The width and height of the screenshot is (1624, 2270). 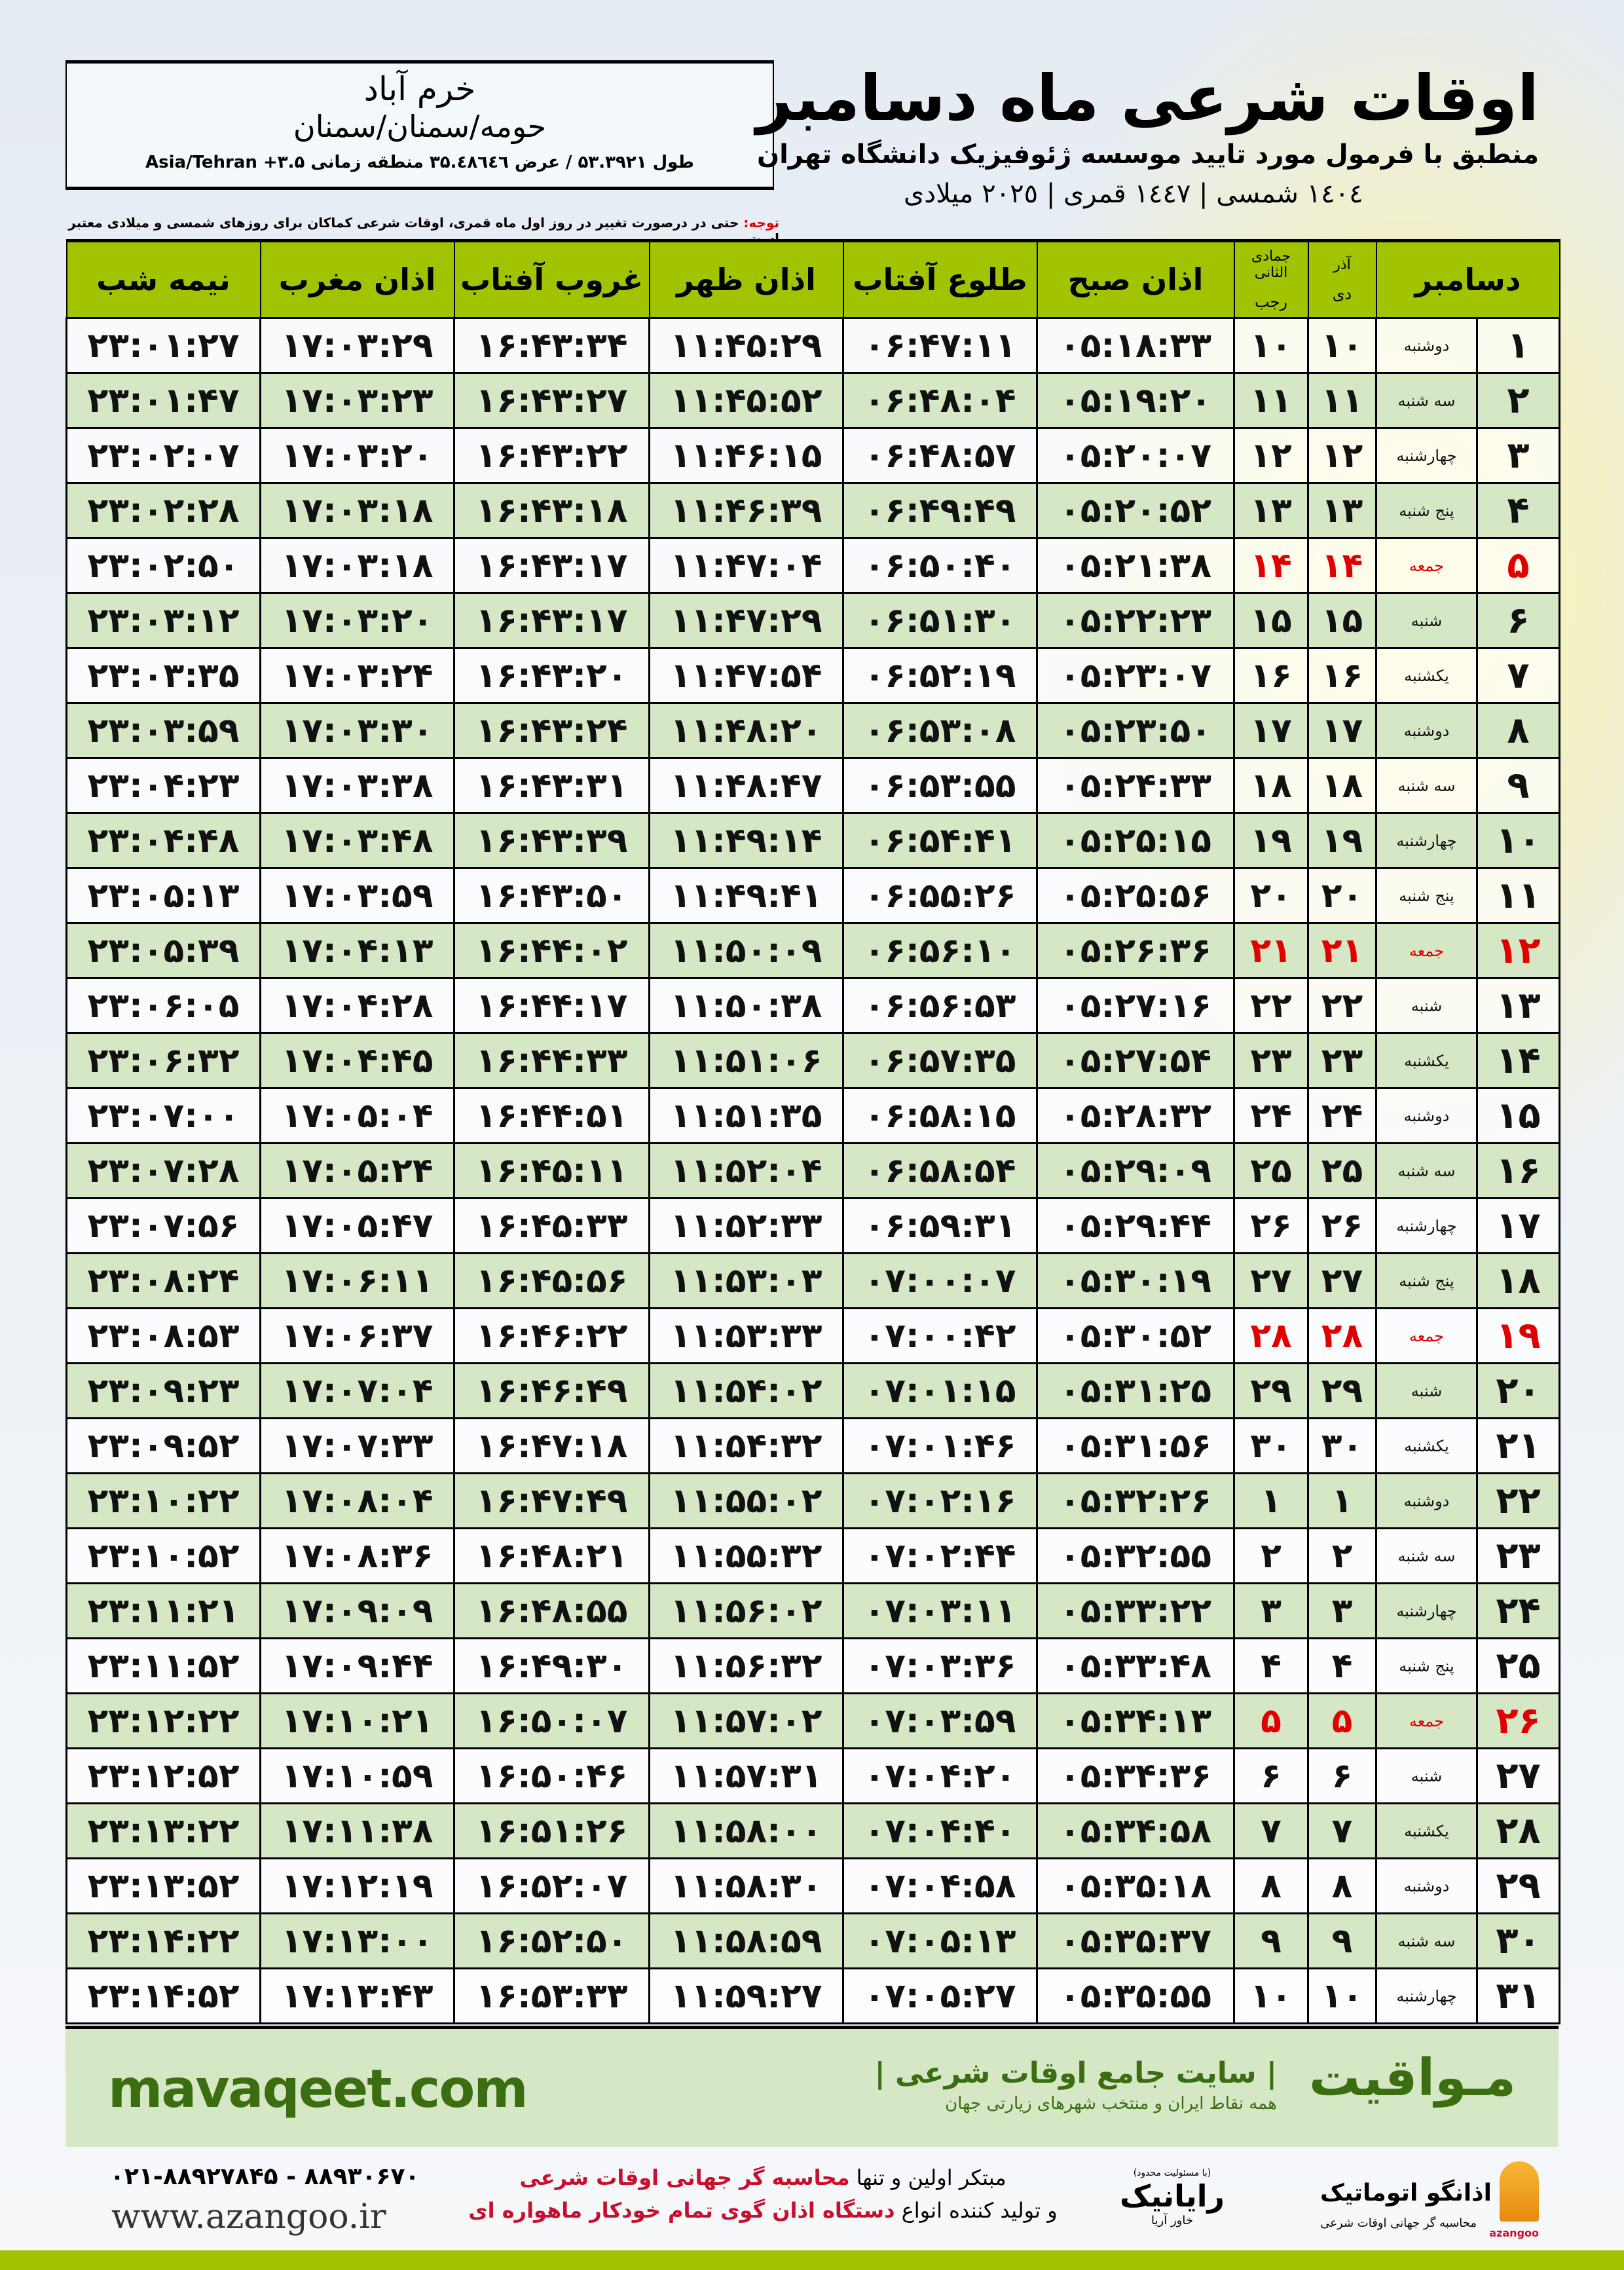 What do you see at coordinates (940, 1390) in the screenshot?
I see `cell-sunrise: ۰۷:۰۱:۱۵` at bounding box center [940, 1390].